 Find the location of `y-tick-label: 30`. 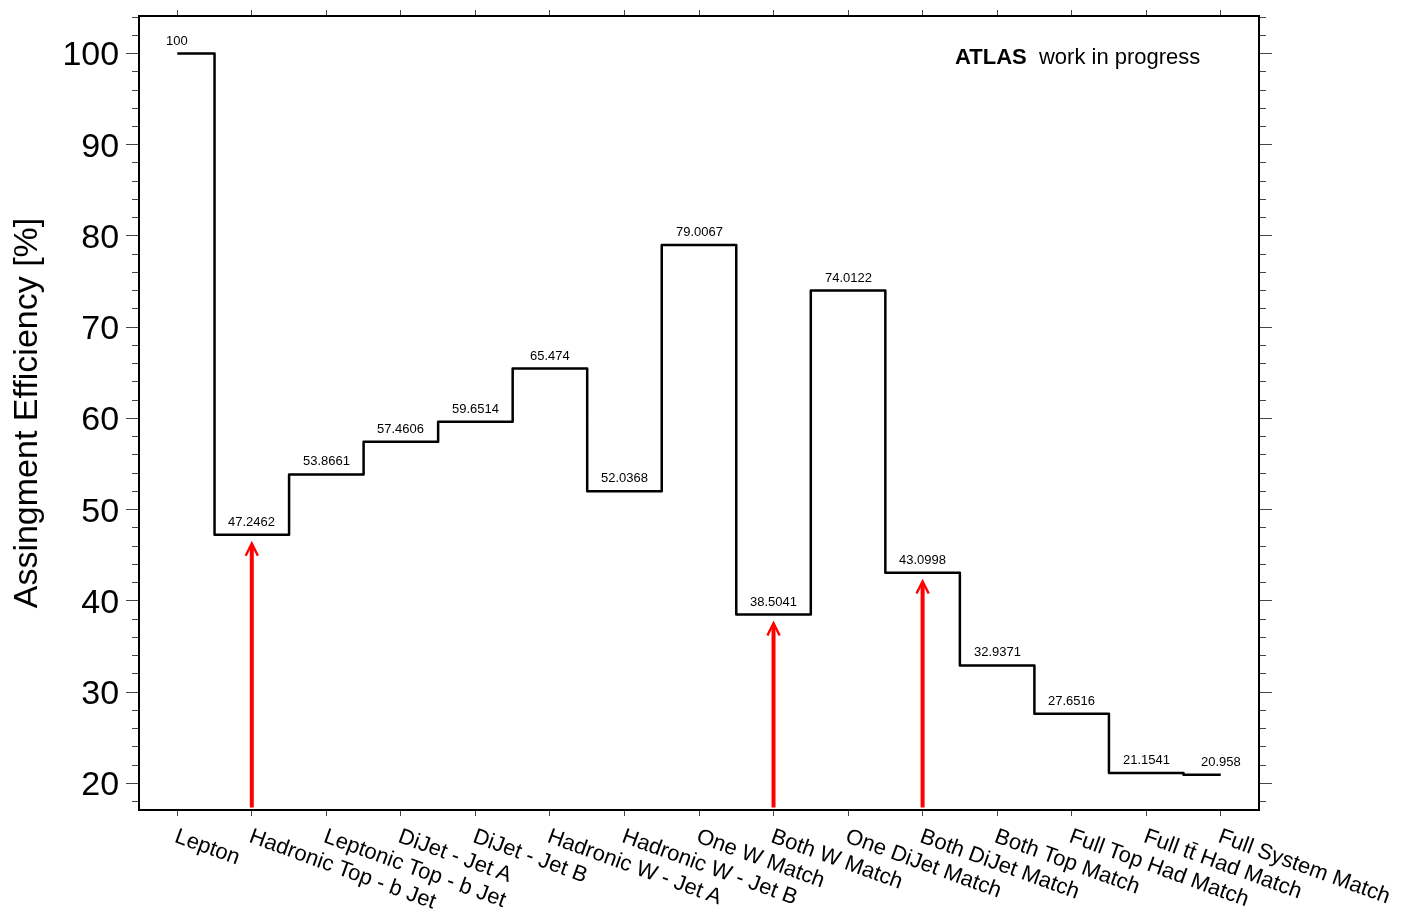

y-tick-label: 30 is located at coordinates (100, 692).